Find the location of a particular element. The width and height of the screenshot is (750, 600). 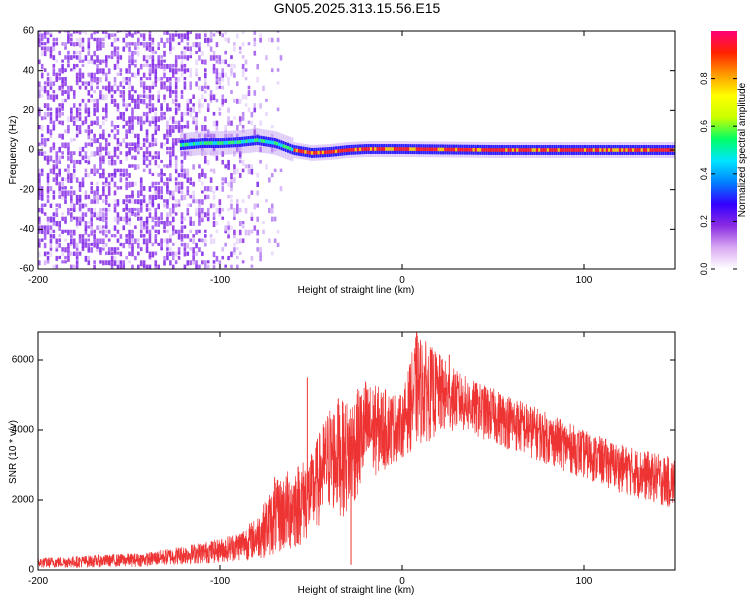

spectrogram-x-tick-label: 0 is located at coordinates (402, 280).